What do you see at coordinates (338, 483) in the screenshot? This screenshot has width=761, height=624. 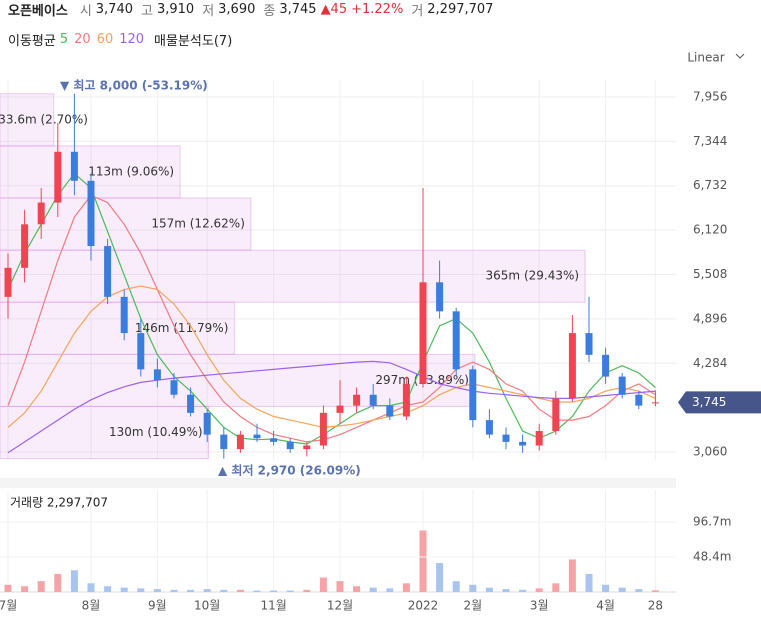 I see `divider` at bounding box center [338, 483].